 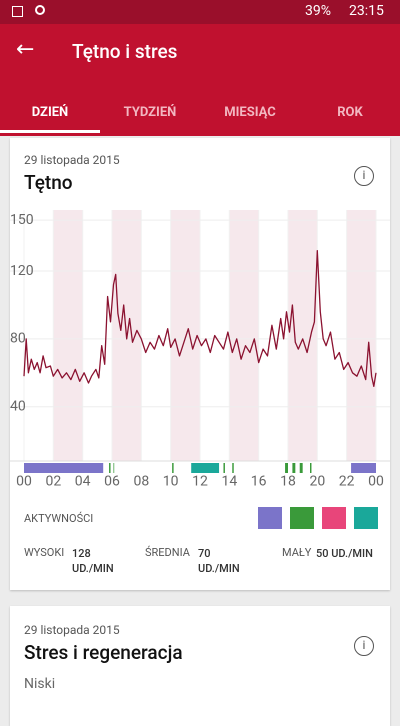 I want to click on stat-label: ŚREDNIA, so click(x=167, y=552).